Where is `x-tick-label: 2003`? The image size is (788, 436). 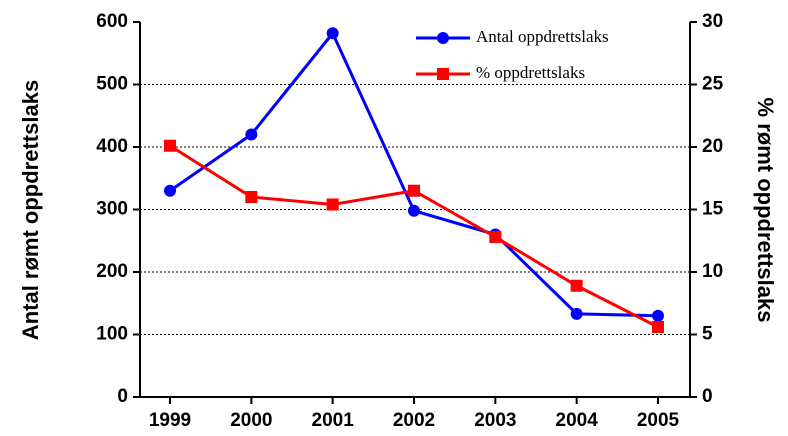 x-tick-label: 2003 is located at coordinates (495, 420).